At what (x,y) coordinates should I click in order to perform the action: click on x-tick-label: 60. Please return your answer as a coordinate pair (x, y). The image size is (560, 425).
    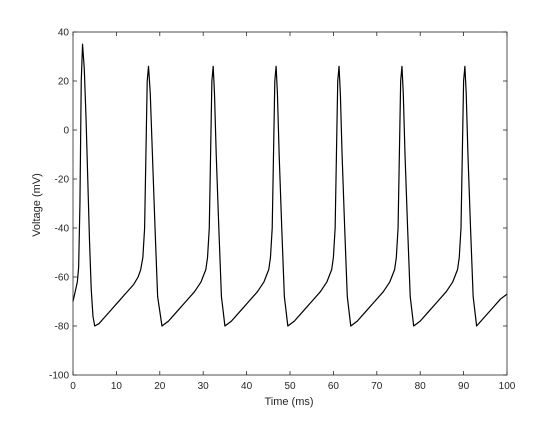
    Looking at the image, I should click on (334, 386).